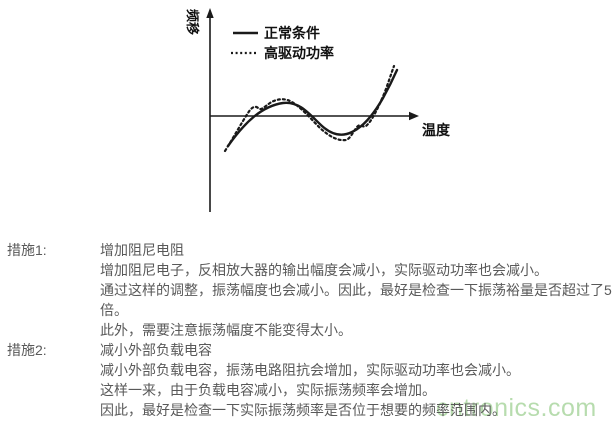  What do you see at coordinates (282, 43) in the screenshot?
I see `legend: 正常条件 高驱动功率` at bounding box center [282, 43].